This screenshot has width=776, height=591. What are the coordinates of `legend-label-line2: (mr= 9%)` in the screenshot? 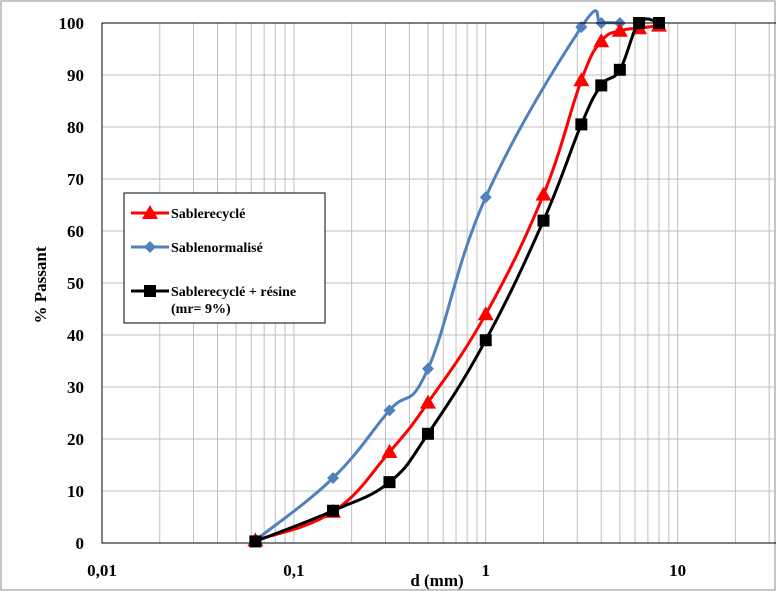 It's located at (201, 309).